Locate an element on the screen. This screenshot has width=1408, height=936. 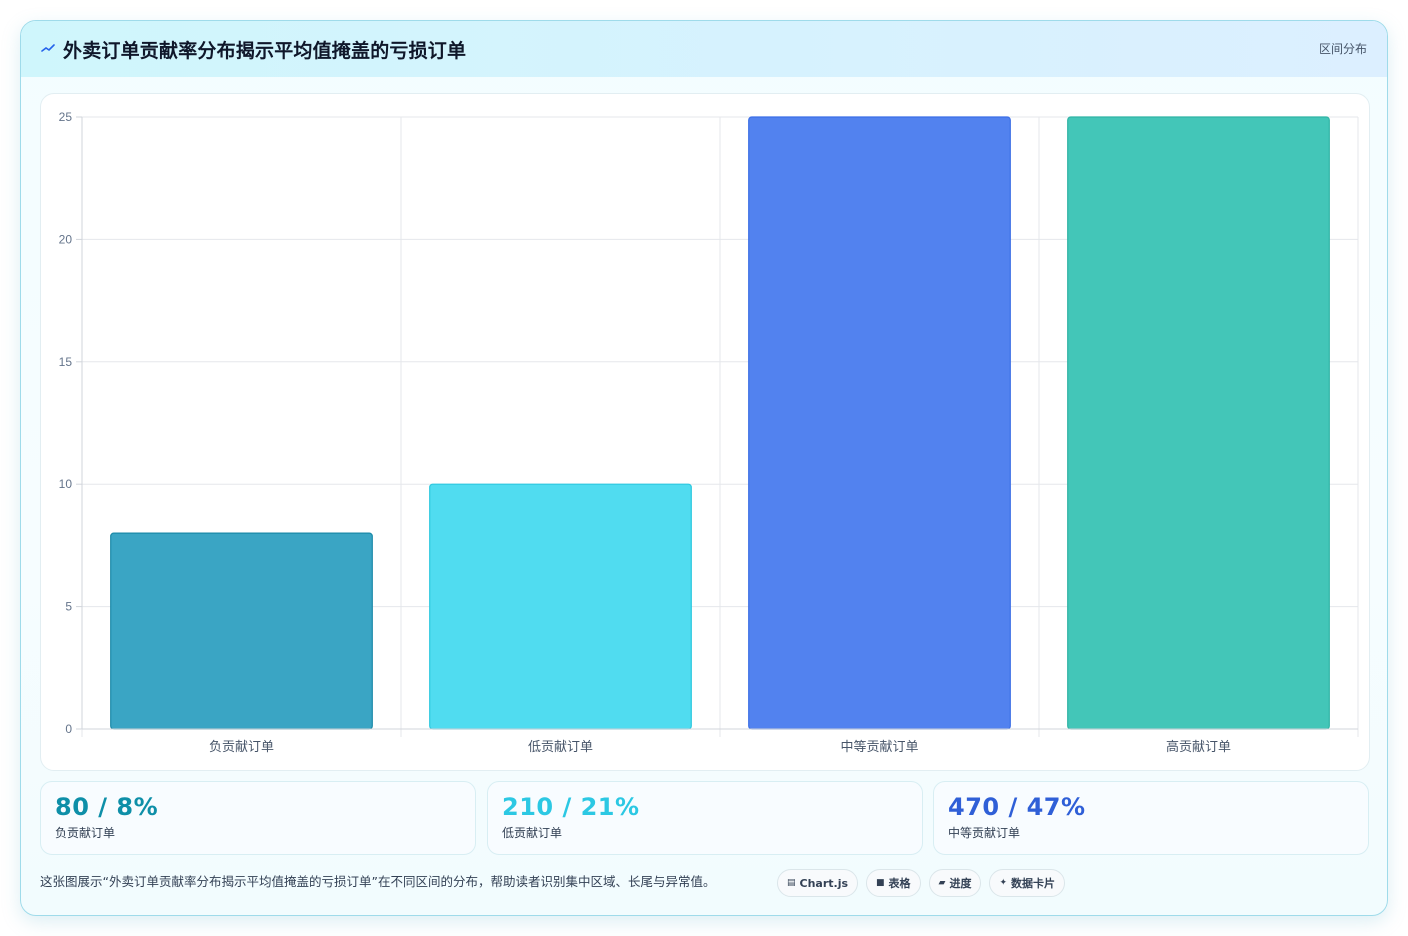
x-tick-label: 低贡献订单 is located at coordinates (560, 746).